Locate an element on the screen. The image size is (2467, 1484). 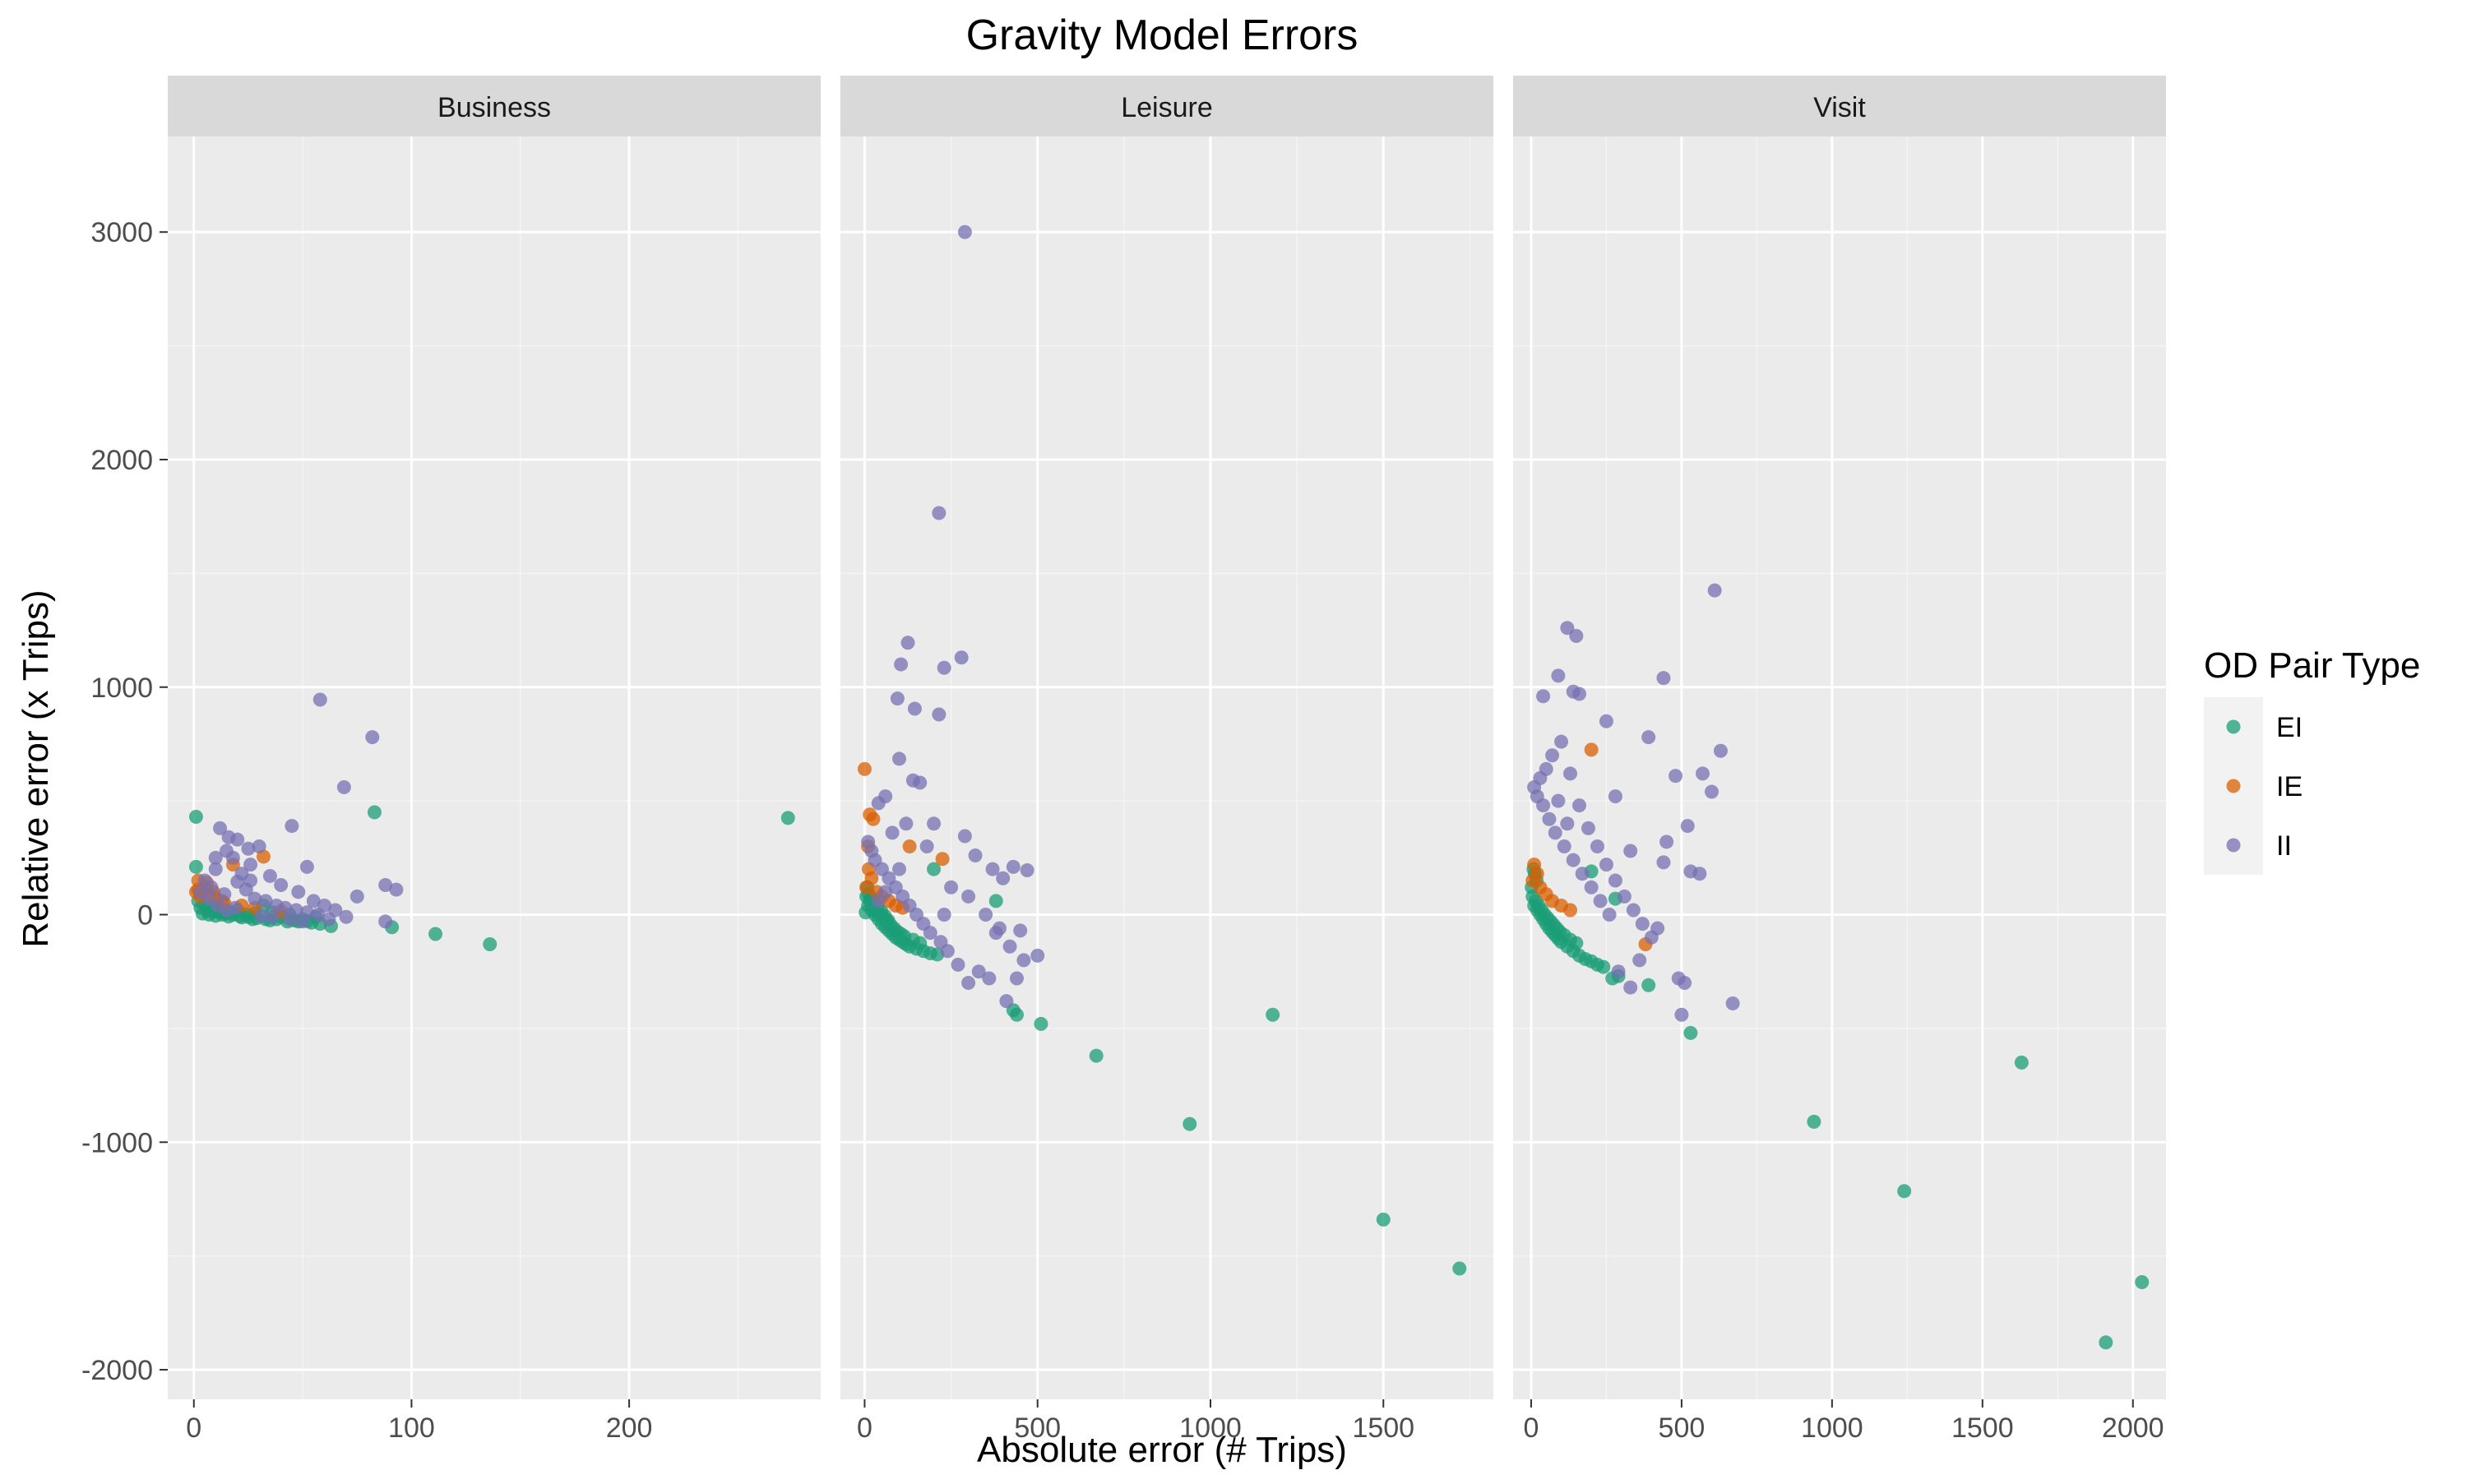
x-tick-label: 500 is located at coordinates (1682, 1428).